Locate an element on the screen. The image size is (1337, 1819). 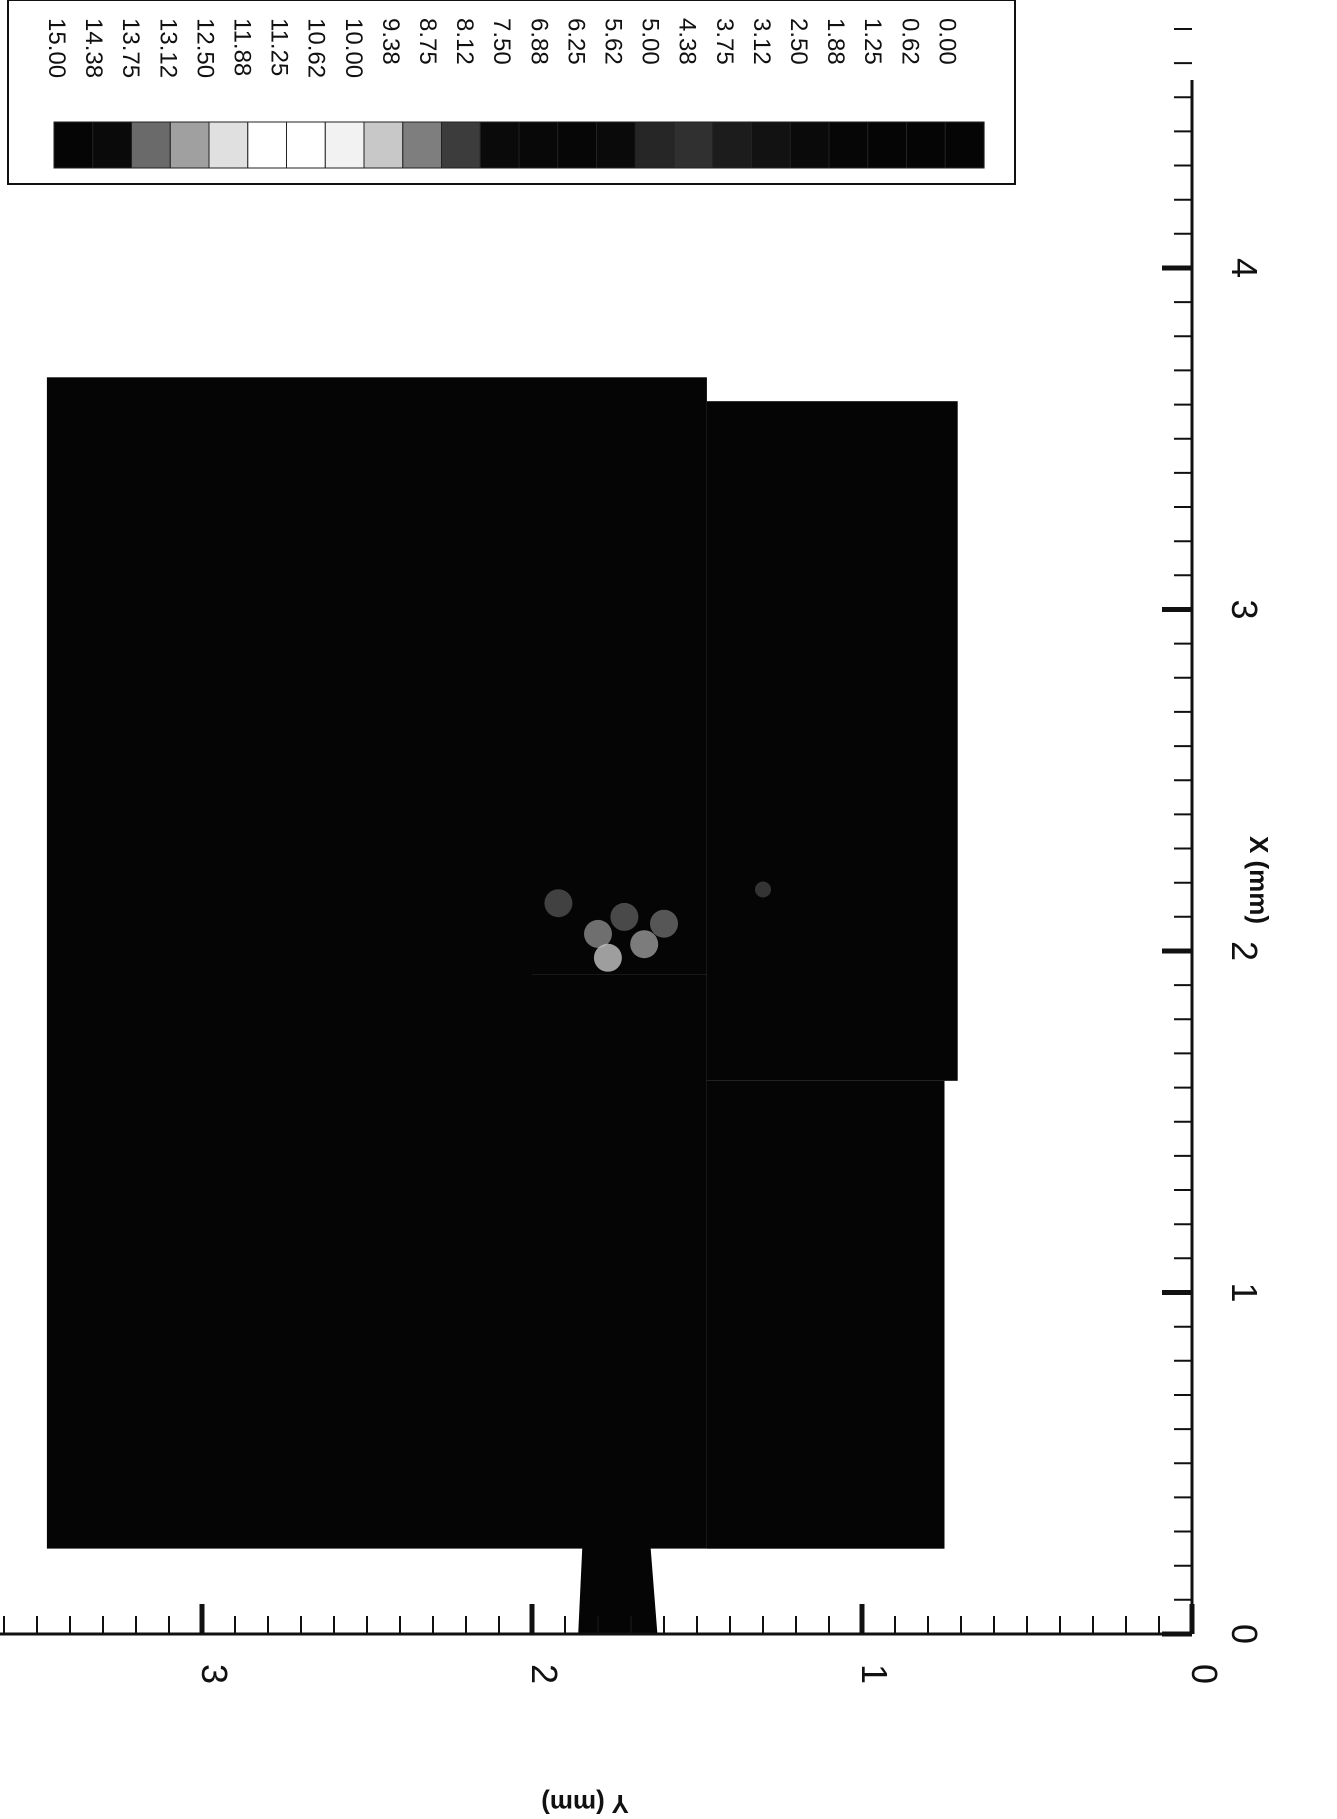
colorbar-level-label: 6.25 is located at coordinates (575, 41).